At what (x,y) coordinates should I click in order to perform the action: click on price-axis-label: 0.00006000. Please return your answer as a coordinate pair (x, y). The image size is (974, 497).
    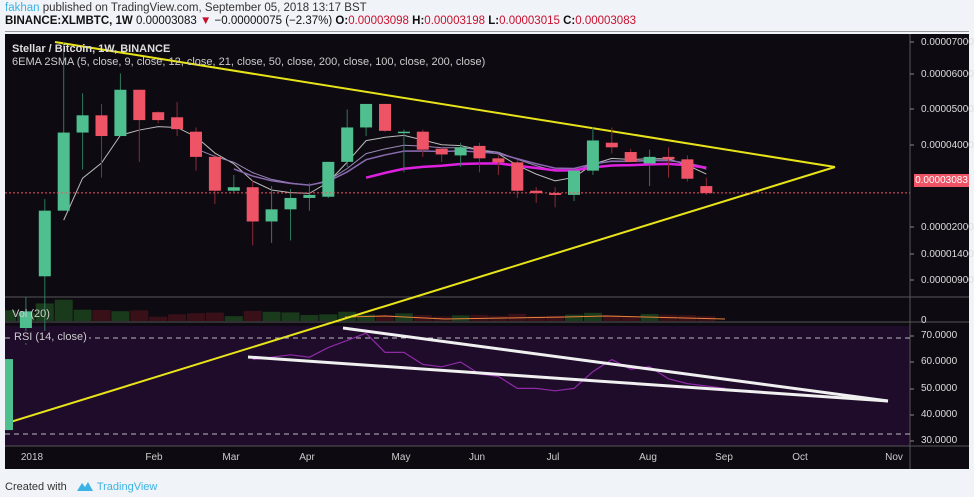
    Looking at the image, I should click on (947, 74).